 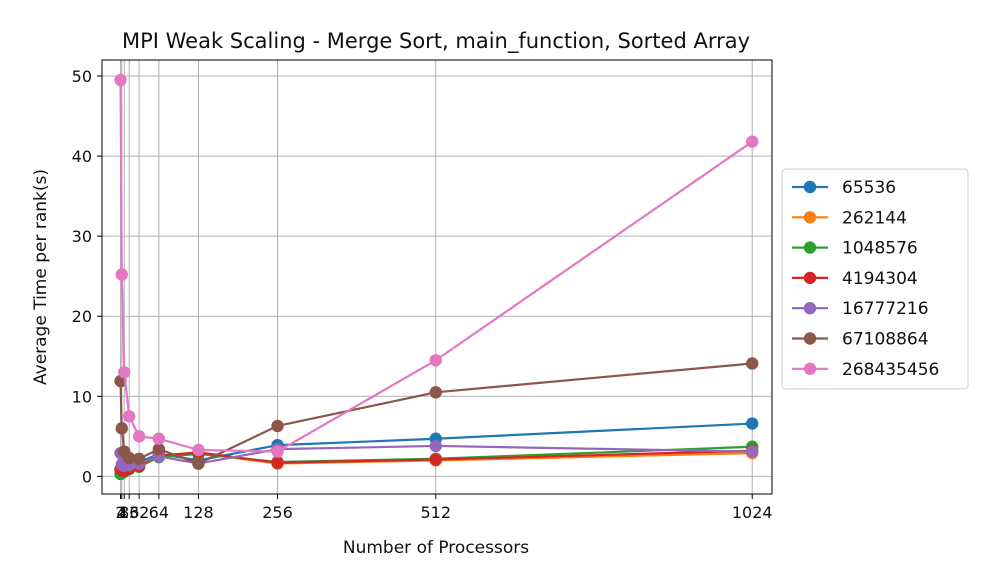 I want to click on y-axis: 0 10 20 30 40 50, so click(x=87, y=276).